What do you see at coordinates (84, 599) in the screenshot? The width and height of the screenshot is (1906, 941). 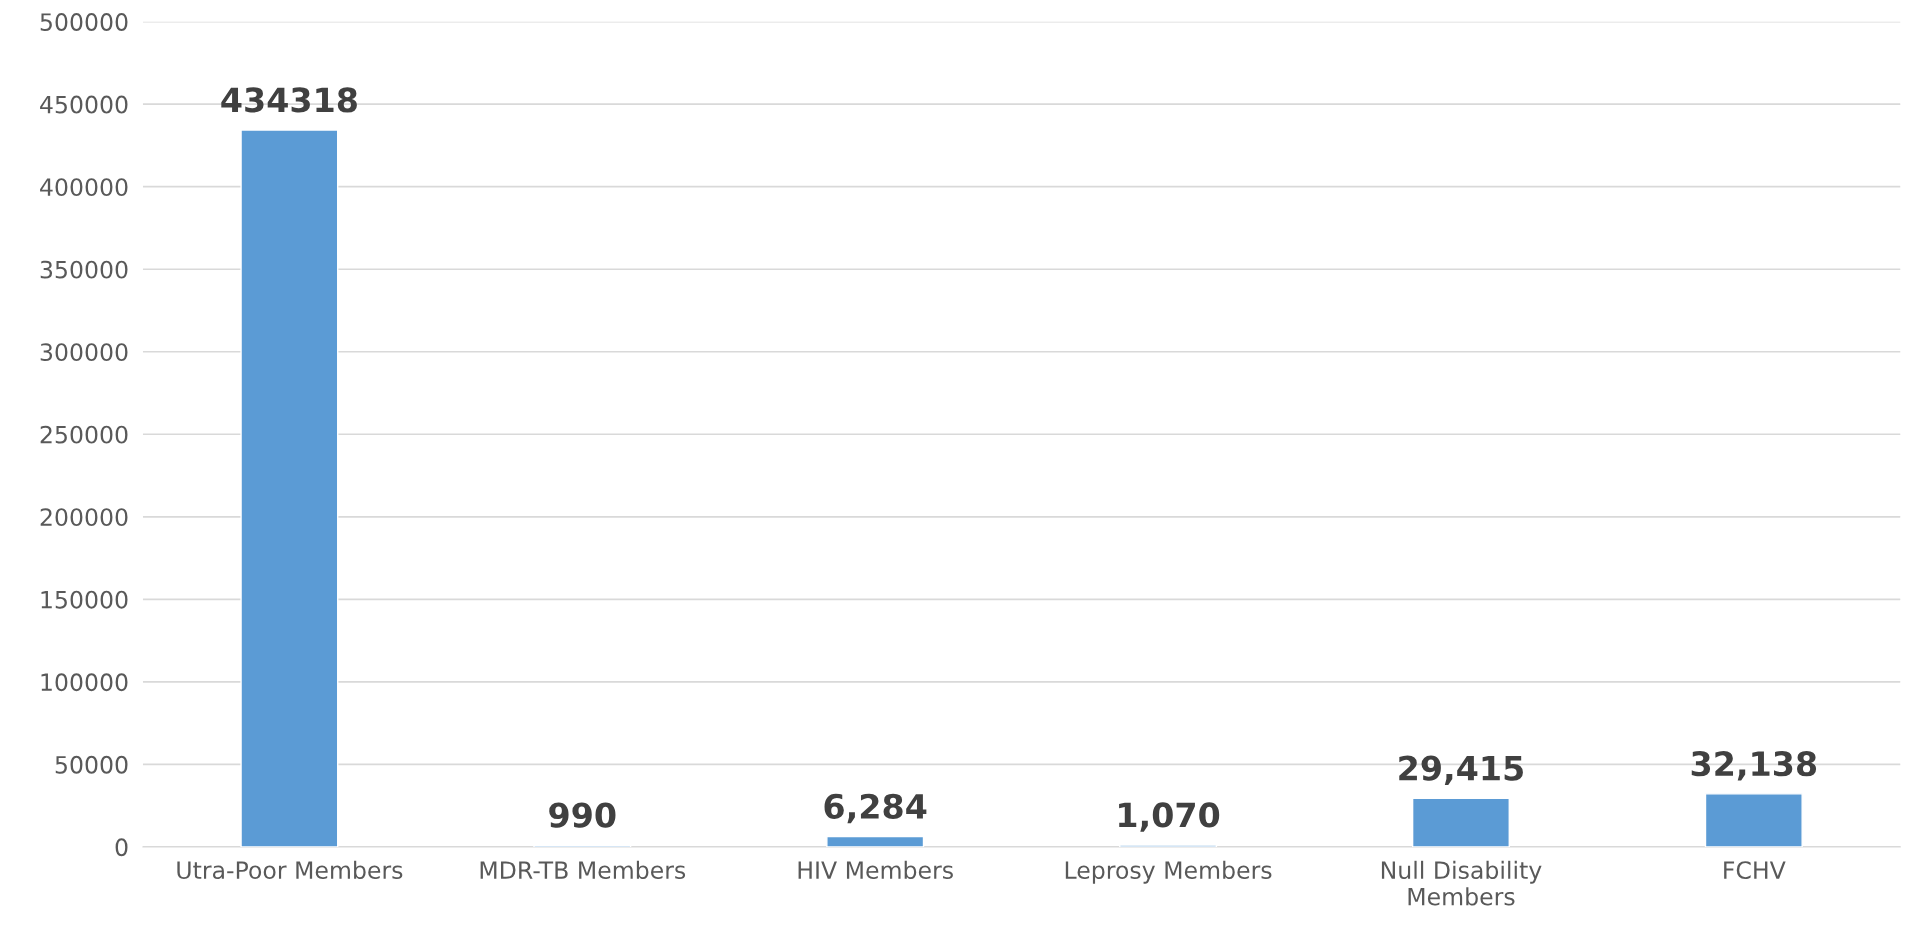 I see `y-tick-label: 150000` at bounding box center [84, 599].